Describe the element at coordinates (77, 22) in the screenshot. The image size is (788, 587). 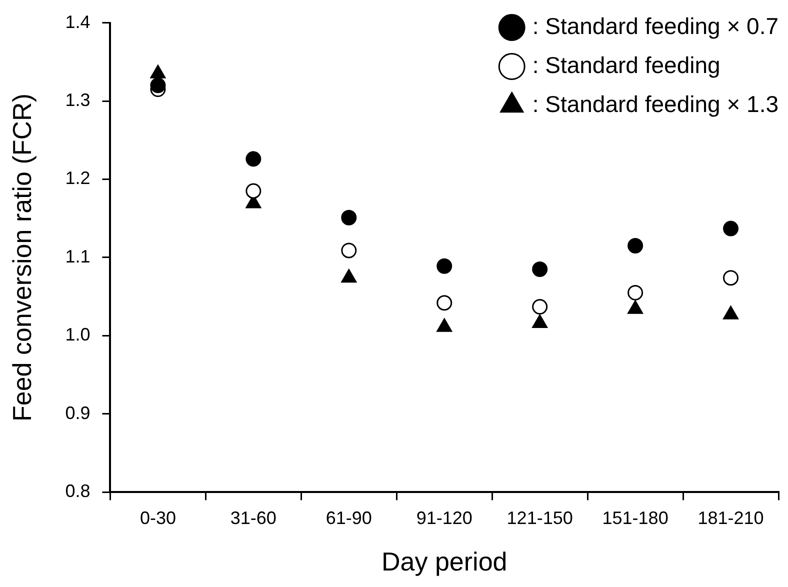
I see `y-tick-label: 1.4` at that location.